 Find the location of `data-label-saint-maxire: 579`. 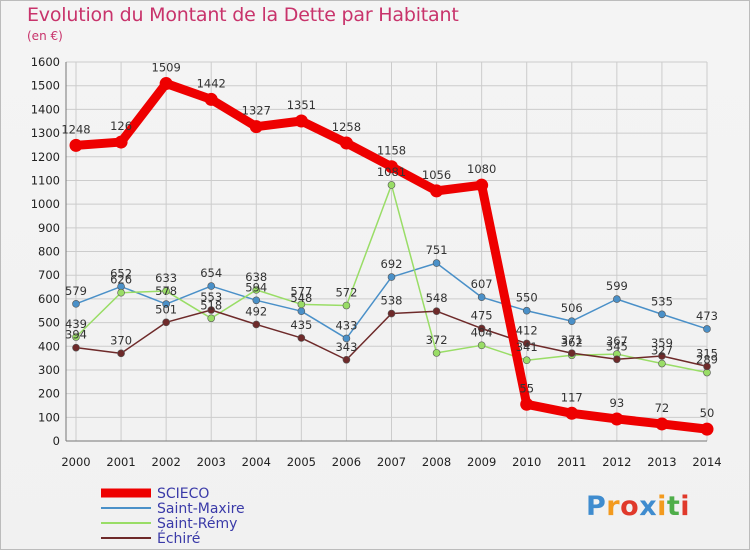

data-label-saint-maxire: 579 is located at coordinates (76, 291).